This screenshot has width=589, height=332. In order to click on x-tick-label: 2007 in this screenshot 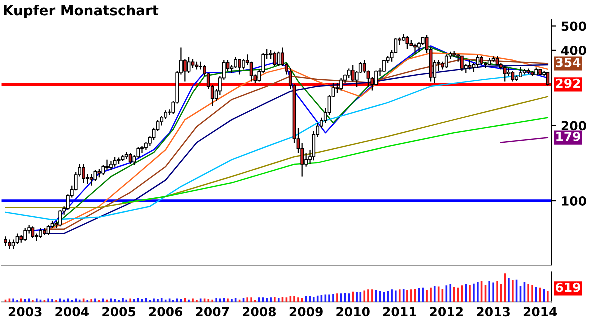, I will do `click(213, 312)`.